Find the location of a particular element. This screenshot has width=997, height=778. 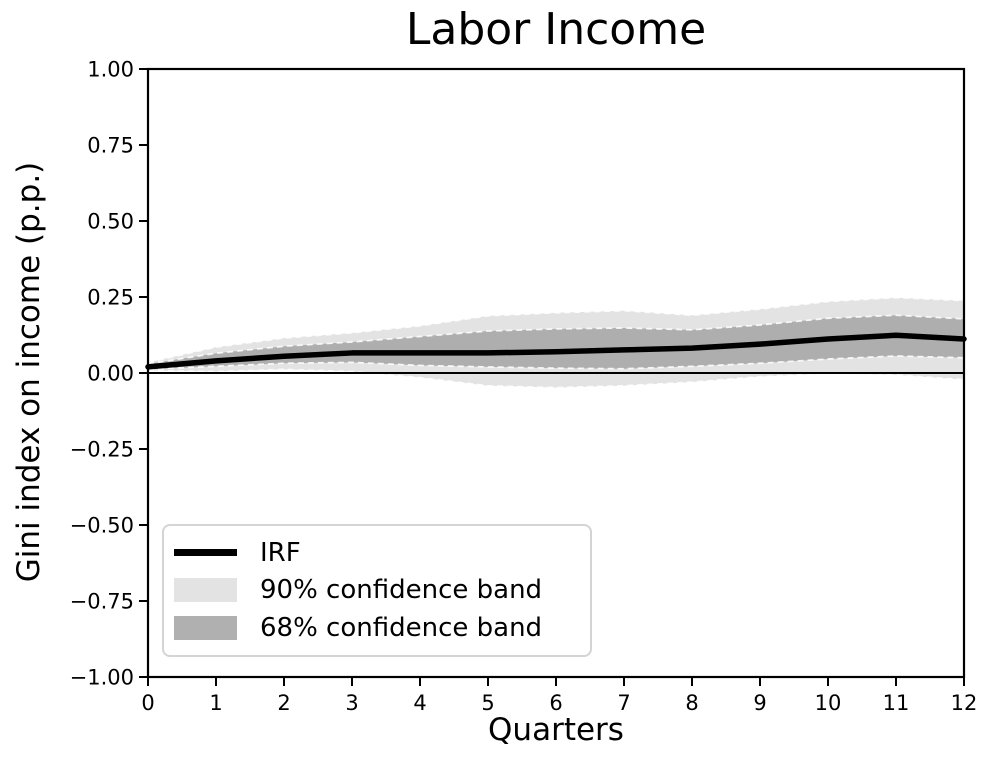

legend-item-90-band: 90% confidence band is located at coordinates (382, 590).